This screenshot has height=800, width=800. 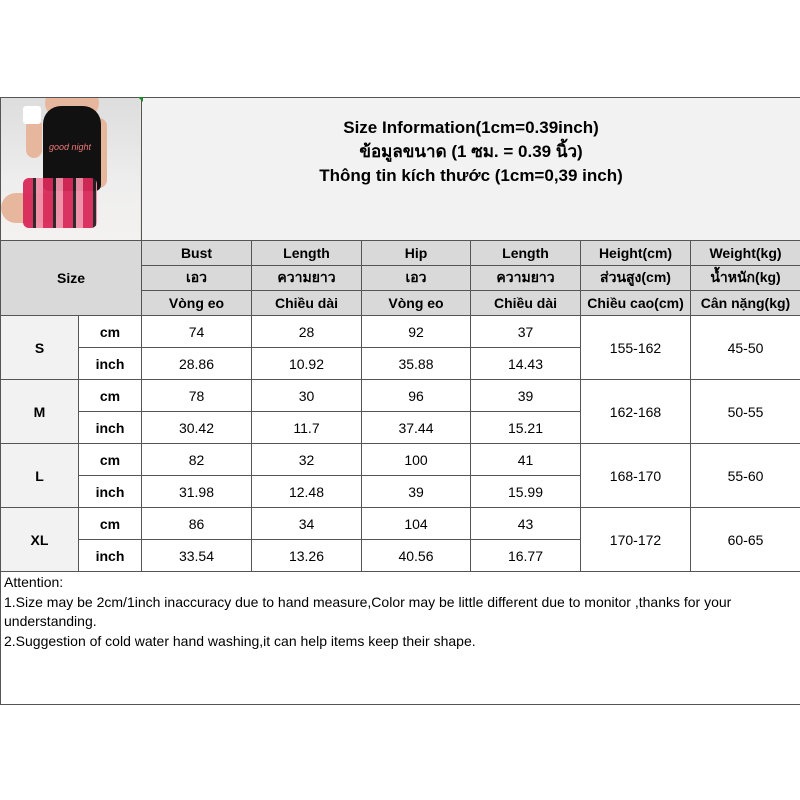 What do you see at coordinates (416, 253) in the screenshot?
I see `header-cell: Hip` at bounding box center [416, 253].